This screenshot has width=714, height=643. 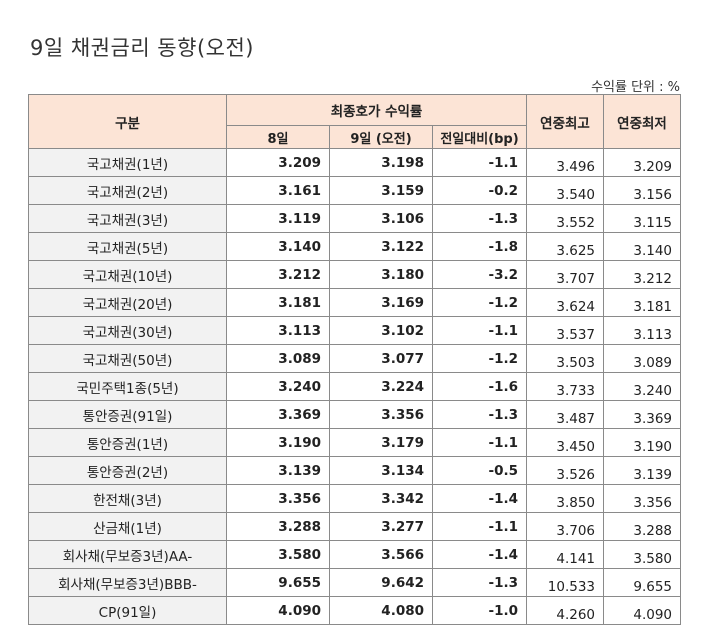 What do you see at coordinates (278, 386) in the screenshot?
I see `yield-day8-cell: 3.240` at bounding box center [278, 386].